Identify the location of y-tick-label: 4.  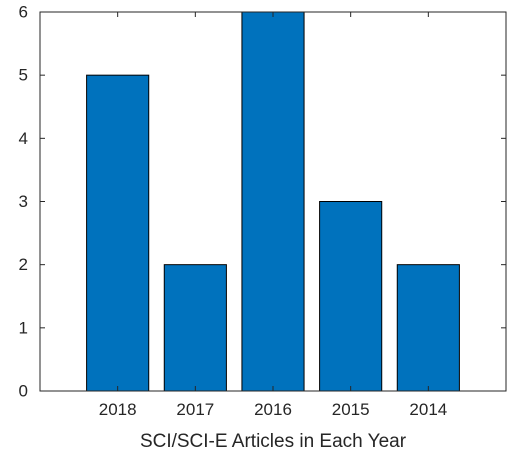
(23, 138).